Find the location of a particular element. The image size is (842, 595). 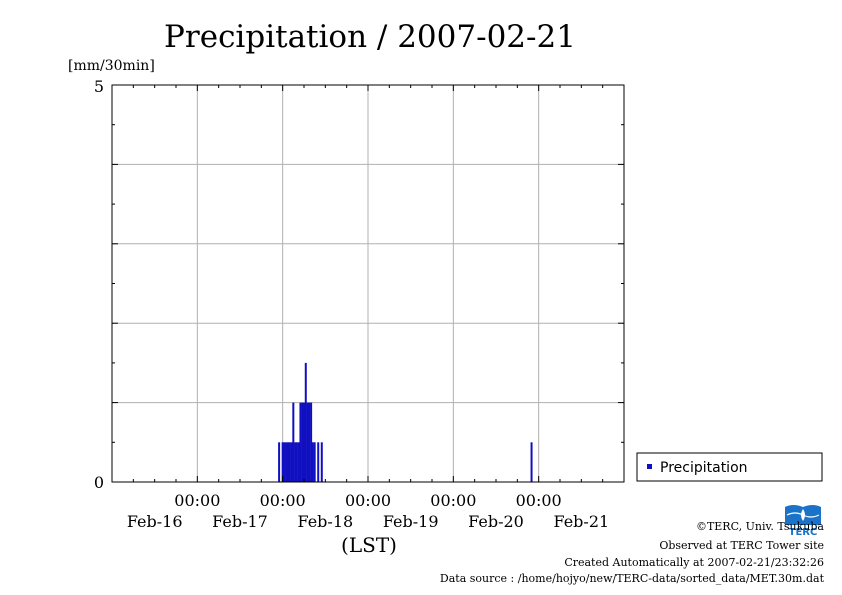

x-axis-label: (LST) is located at coordinates (369, 545).